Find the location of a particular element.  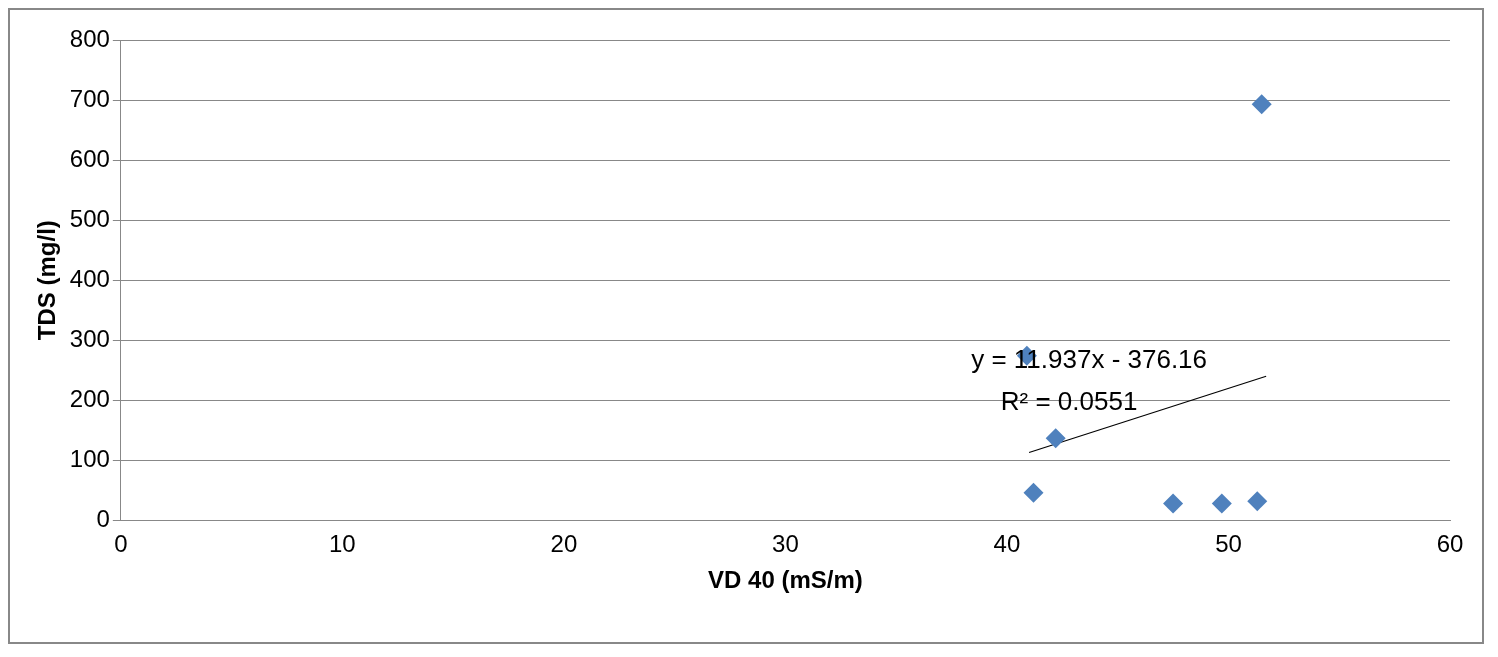

y-tick-label: 500 is located at coordinates (89, 218).